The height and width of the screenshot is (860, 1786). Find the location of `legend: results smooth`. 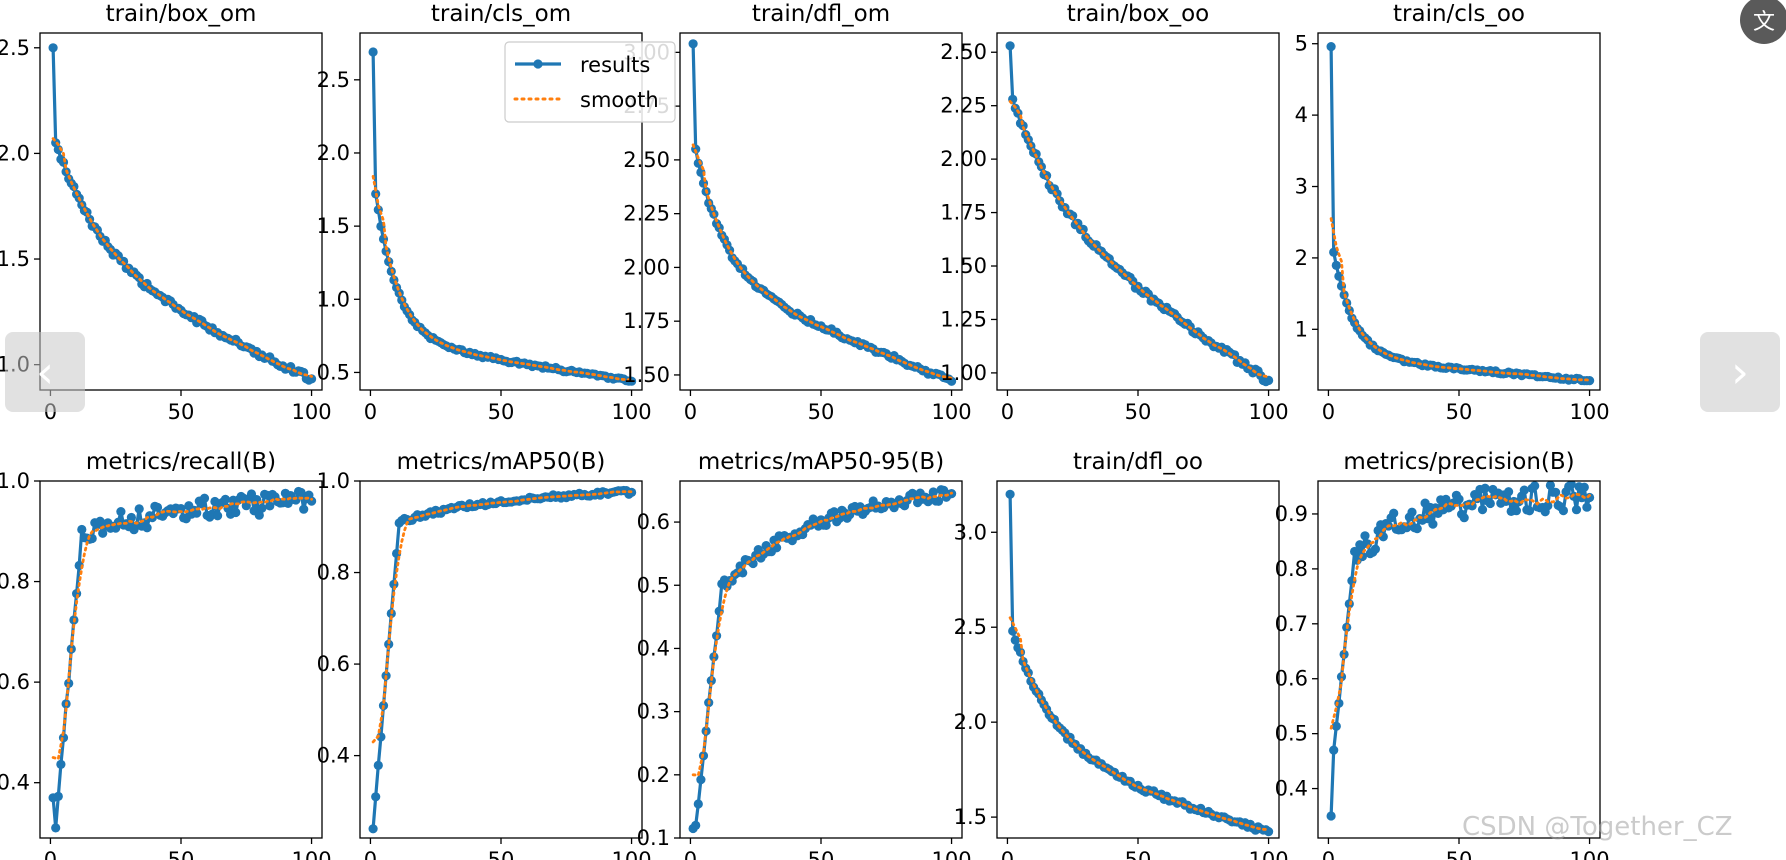

legend: results smooth is located at coordinates (590, 82).